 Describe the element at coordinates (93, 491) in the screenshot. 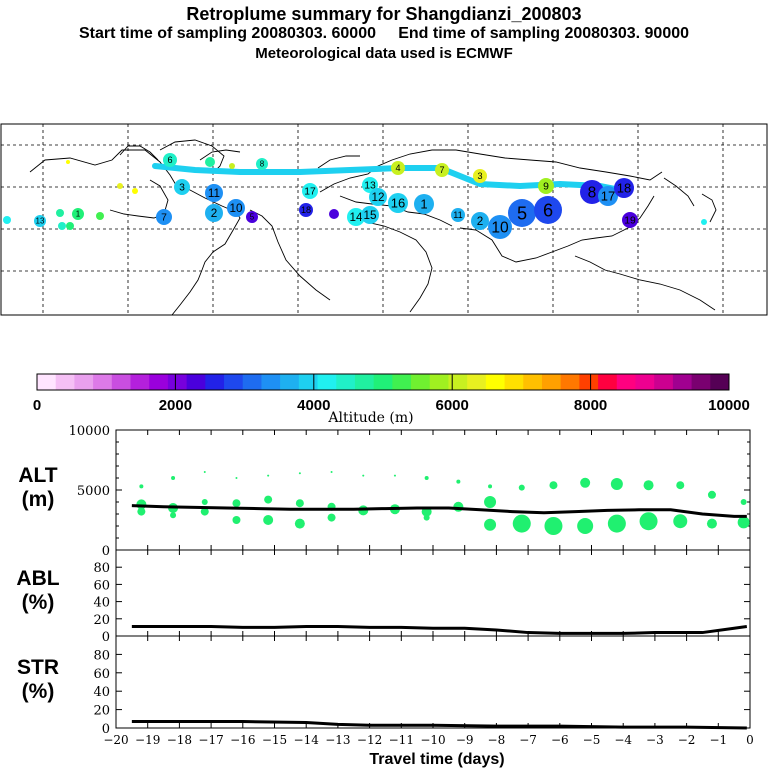

I see `y-tick-label: 5000` at that location.